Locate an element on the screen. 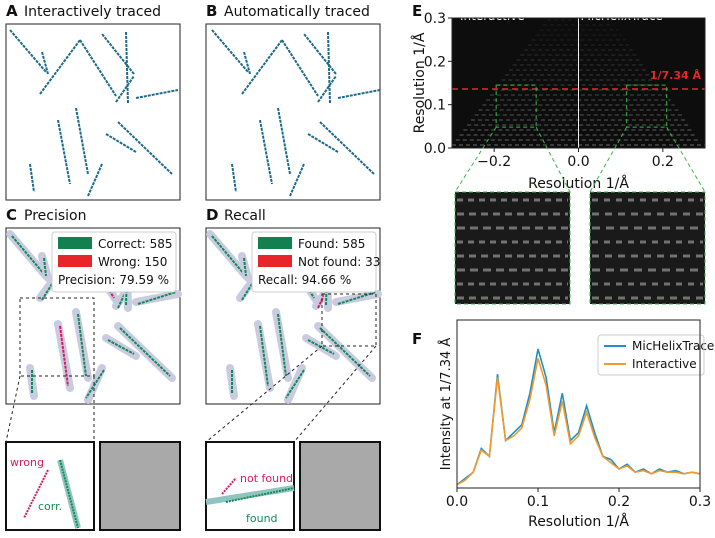 This screenshot has width=715, height=538. panel-a: A Interactively traced is located at coordinates (93, 101).